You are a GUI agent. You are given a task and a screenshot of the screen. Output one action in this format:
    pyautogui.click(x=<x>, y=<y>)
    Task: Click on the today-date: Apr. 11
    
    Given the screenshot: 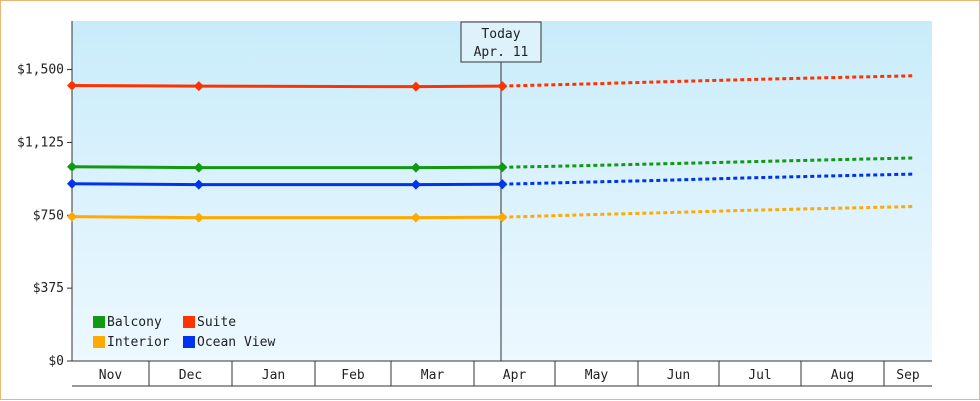 What is the action you would take?
    pyautogui.click(x=501, y=52)
    